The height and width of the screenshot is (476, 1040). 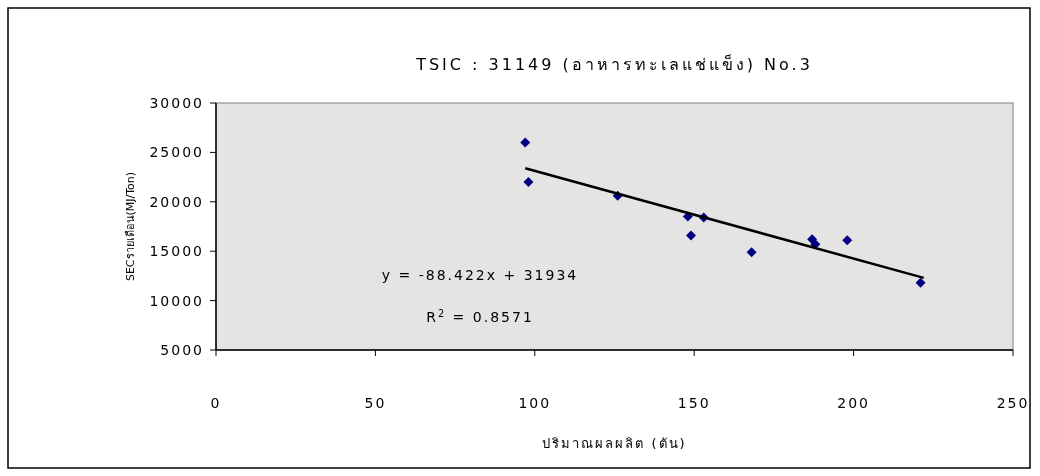 I want to click on x-tick-label: 250, so click(x=1013, y=403).